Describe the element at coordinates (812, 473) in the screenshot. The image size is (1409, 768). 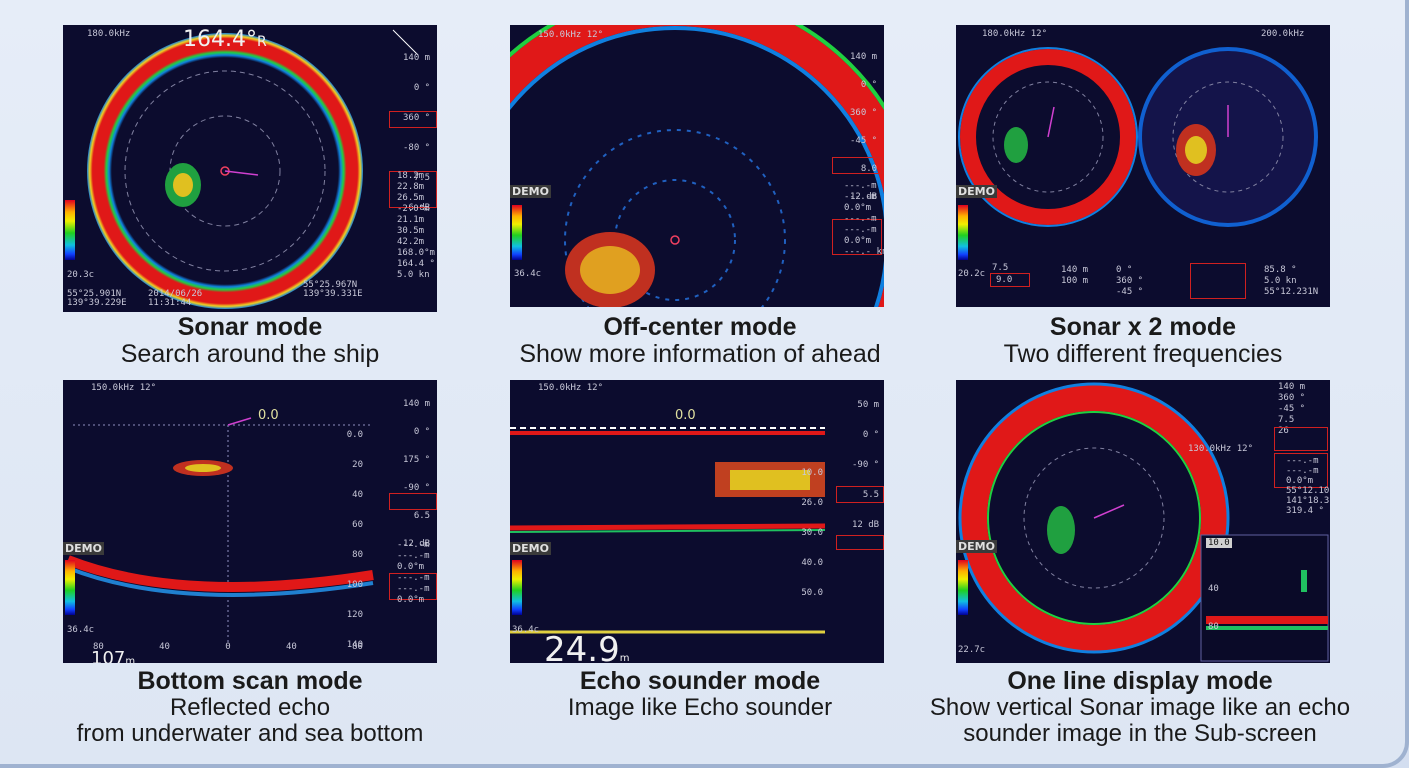
I see `tick-label: 10.0` at that location.